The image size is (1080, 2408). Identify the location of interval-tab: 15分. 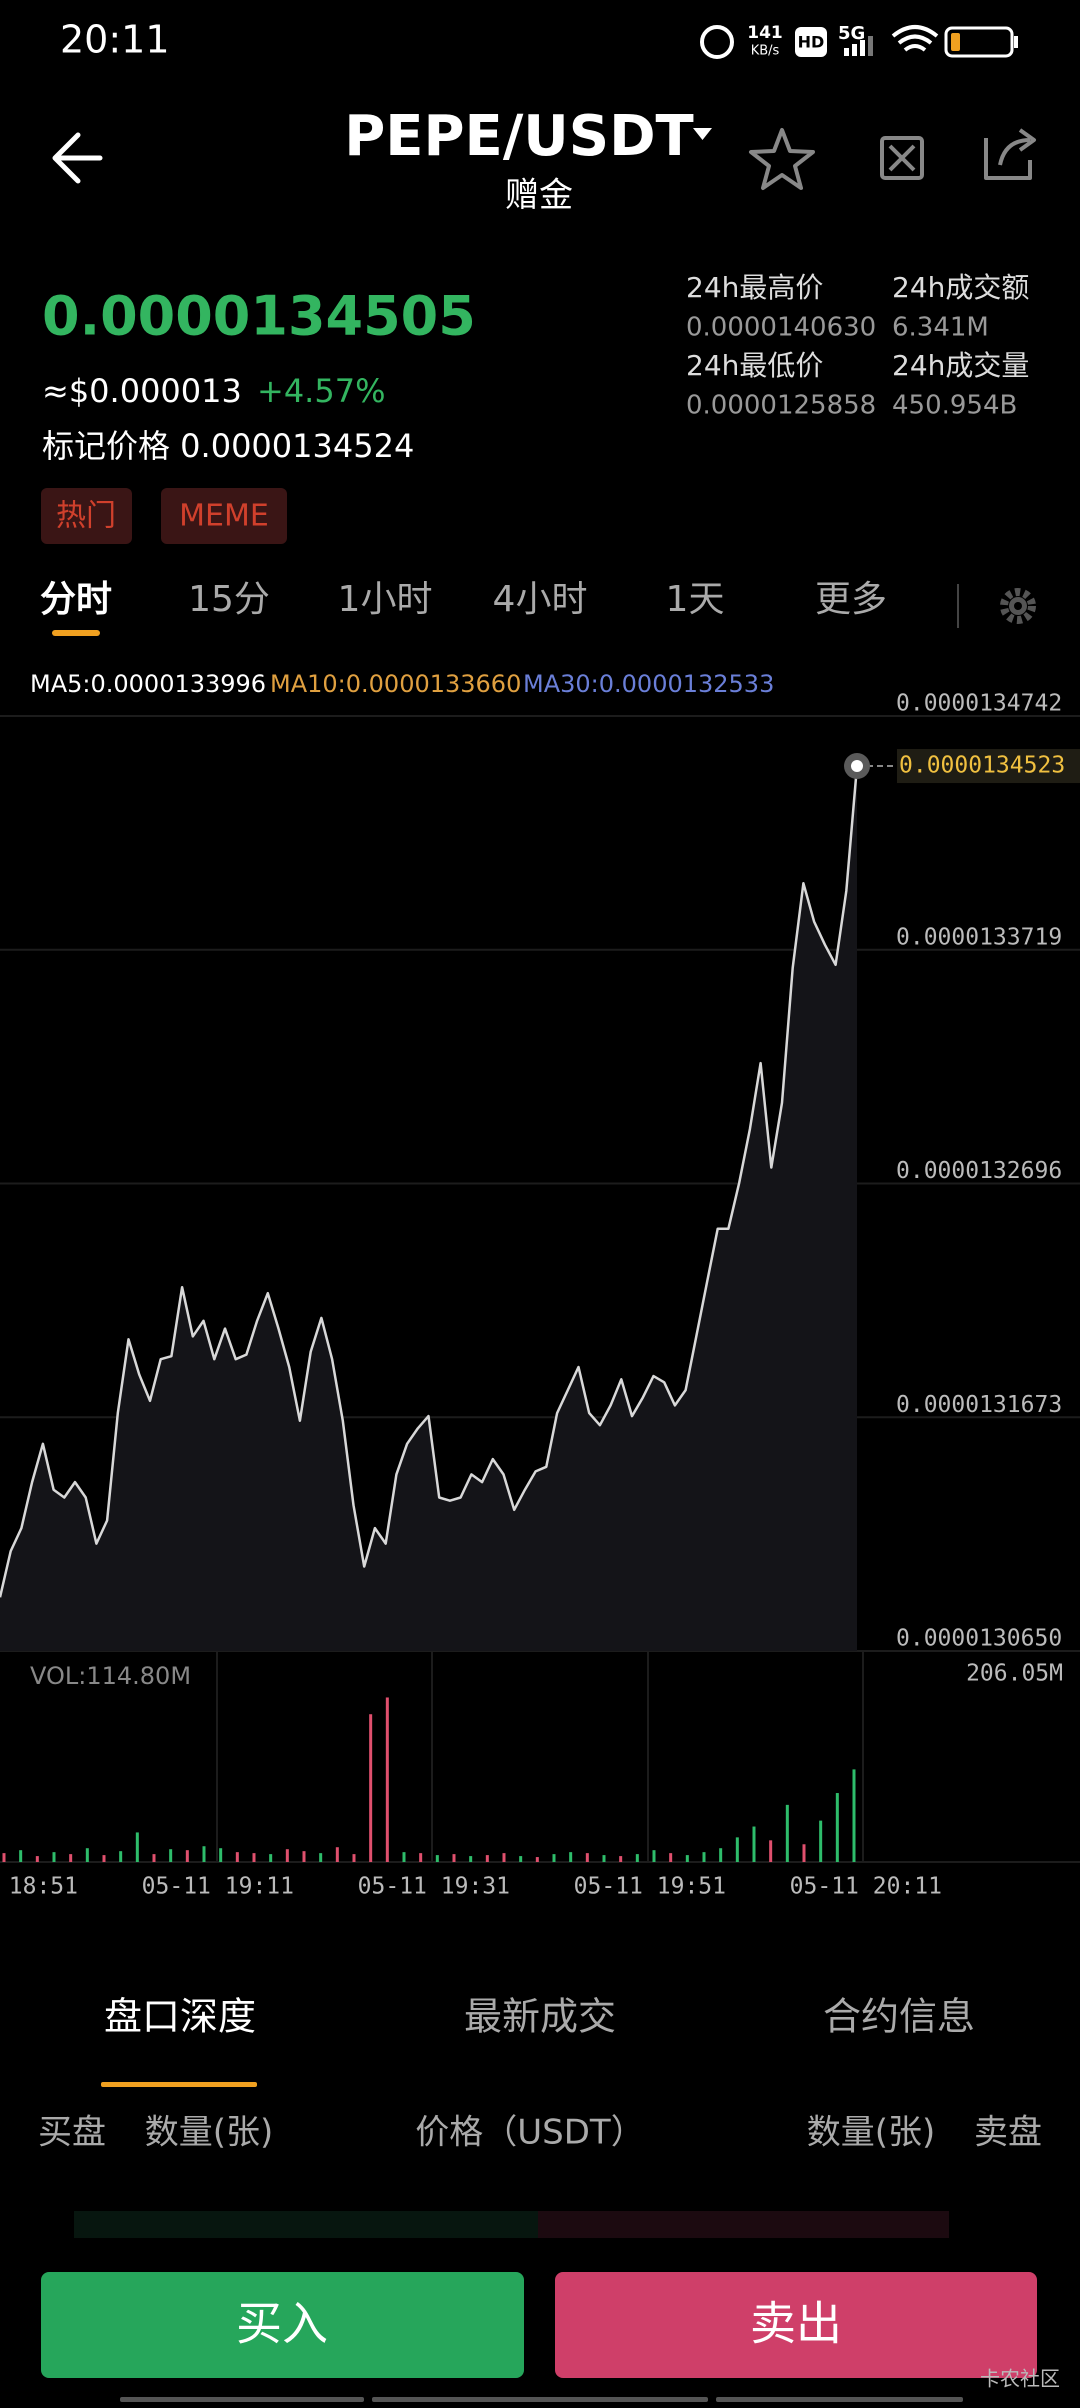
(229, 599).